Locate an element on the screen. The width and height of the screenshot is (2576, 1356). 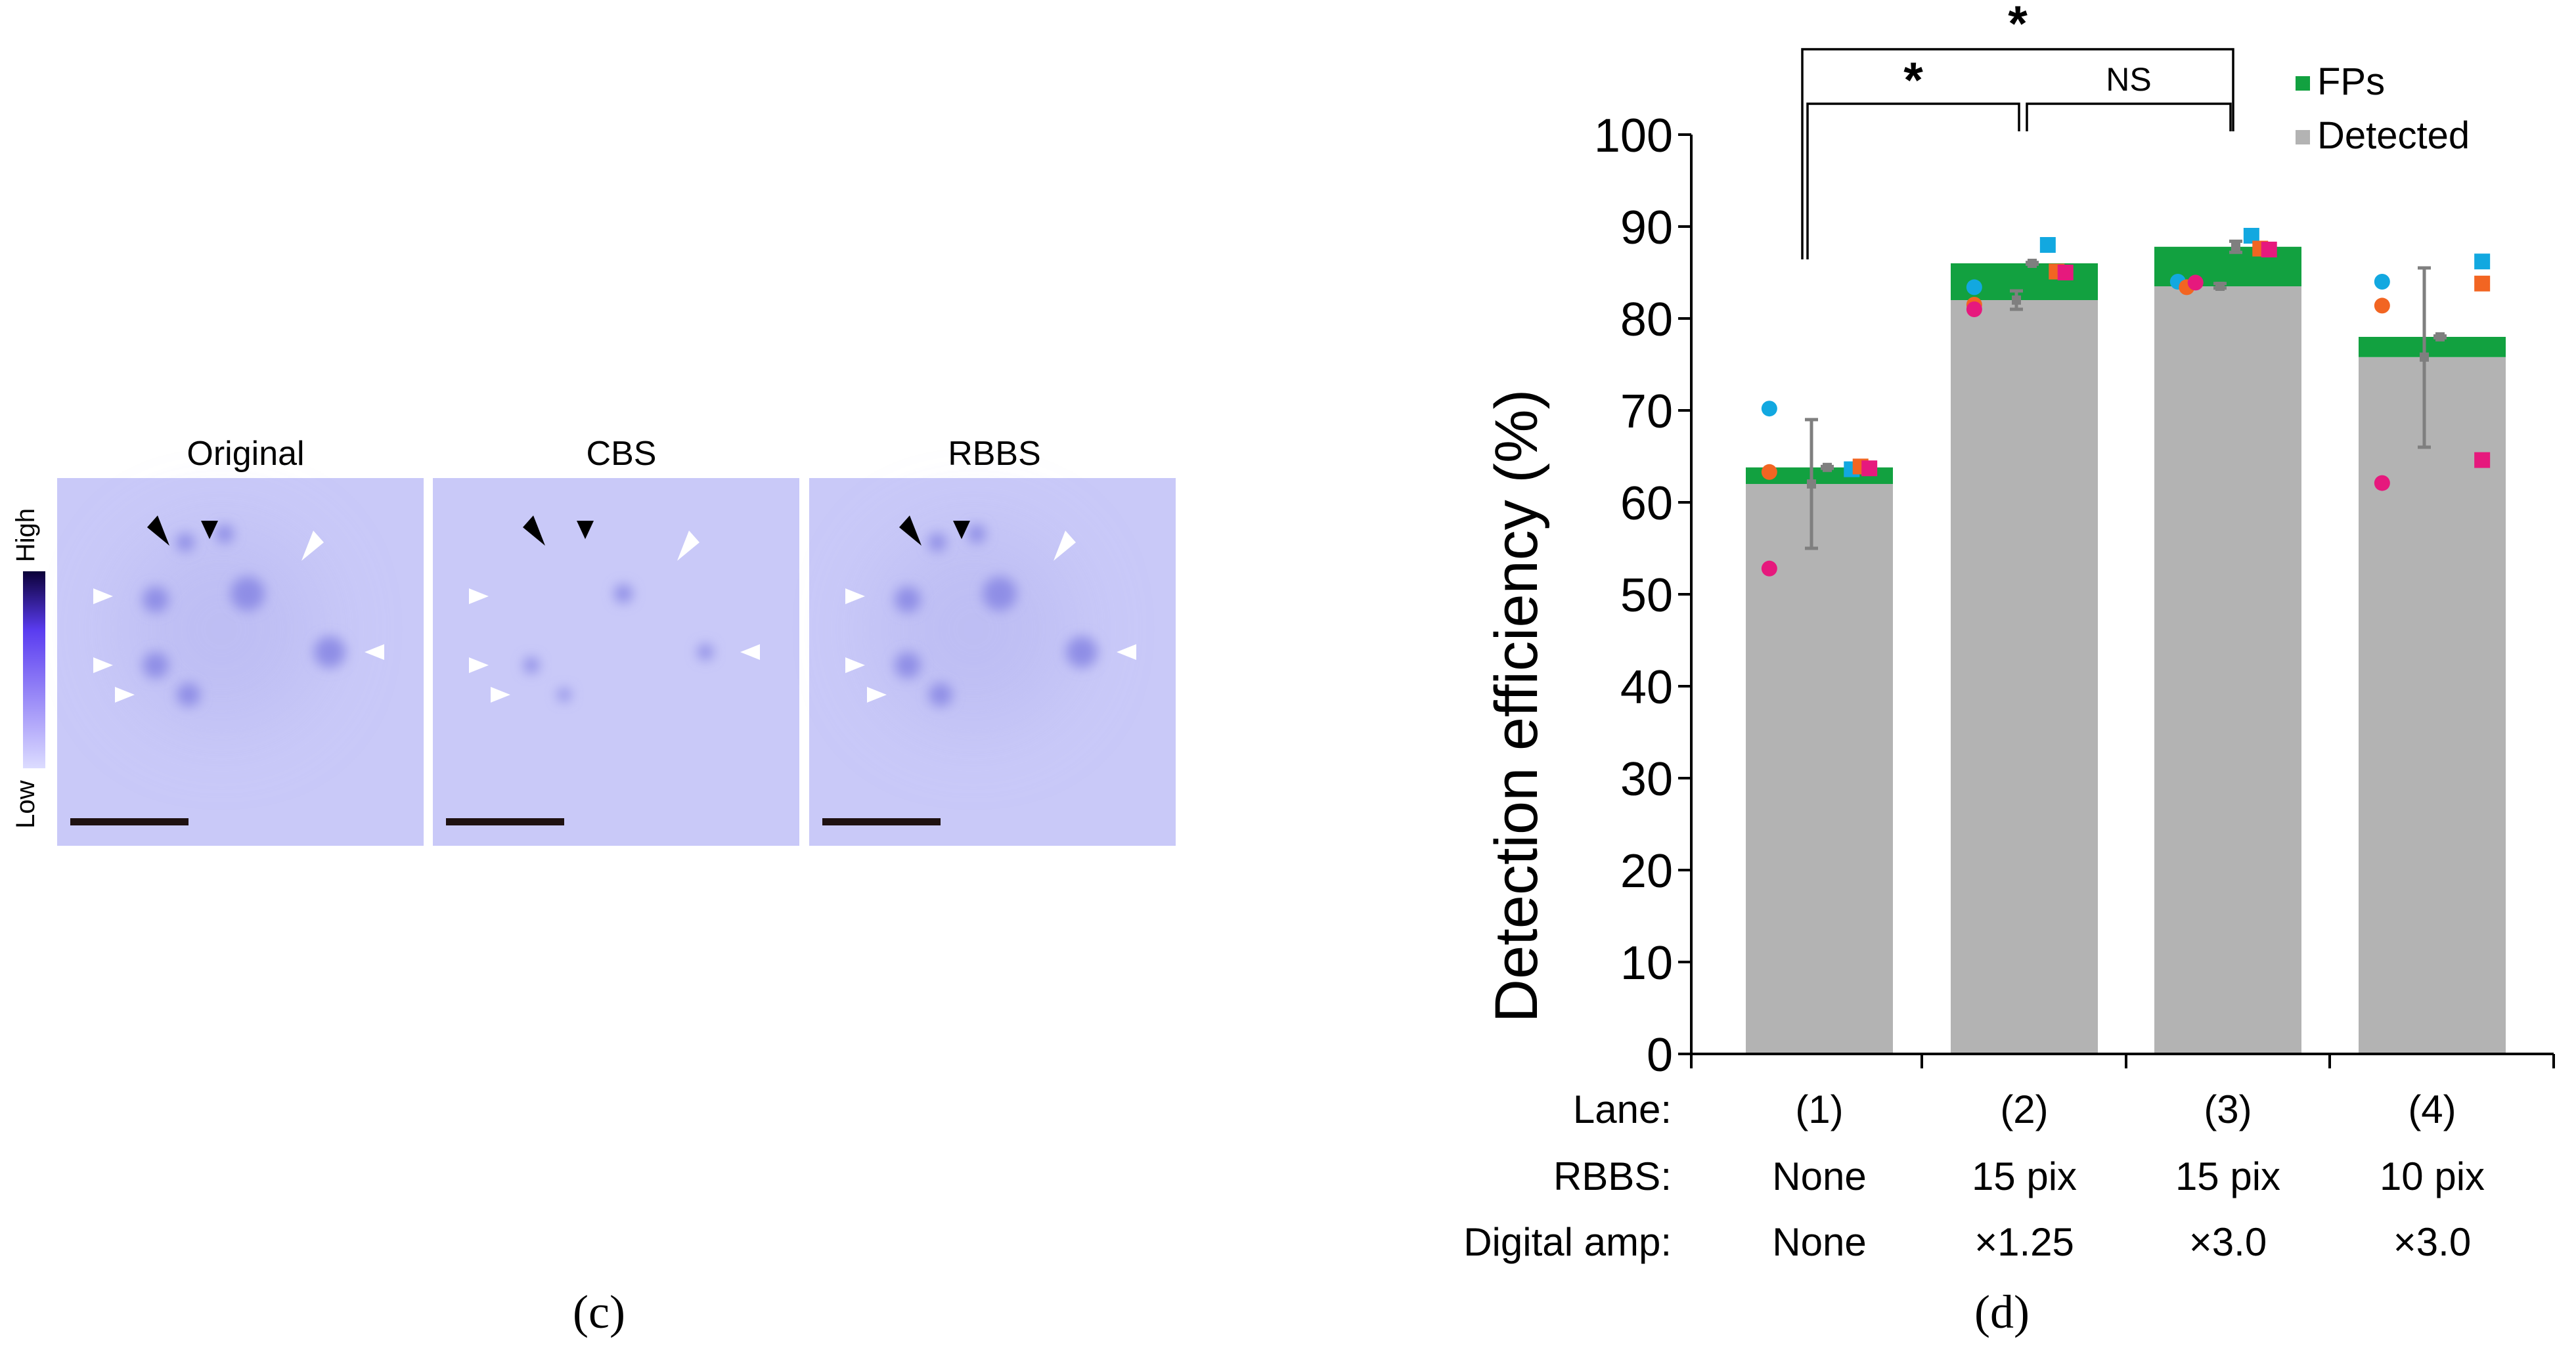
image-original is located at coordinates (240, 662).